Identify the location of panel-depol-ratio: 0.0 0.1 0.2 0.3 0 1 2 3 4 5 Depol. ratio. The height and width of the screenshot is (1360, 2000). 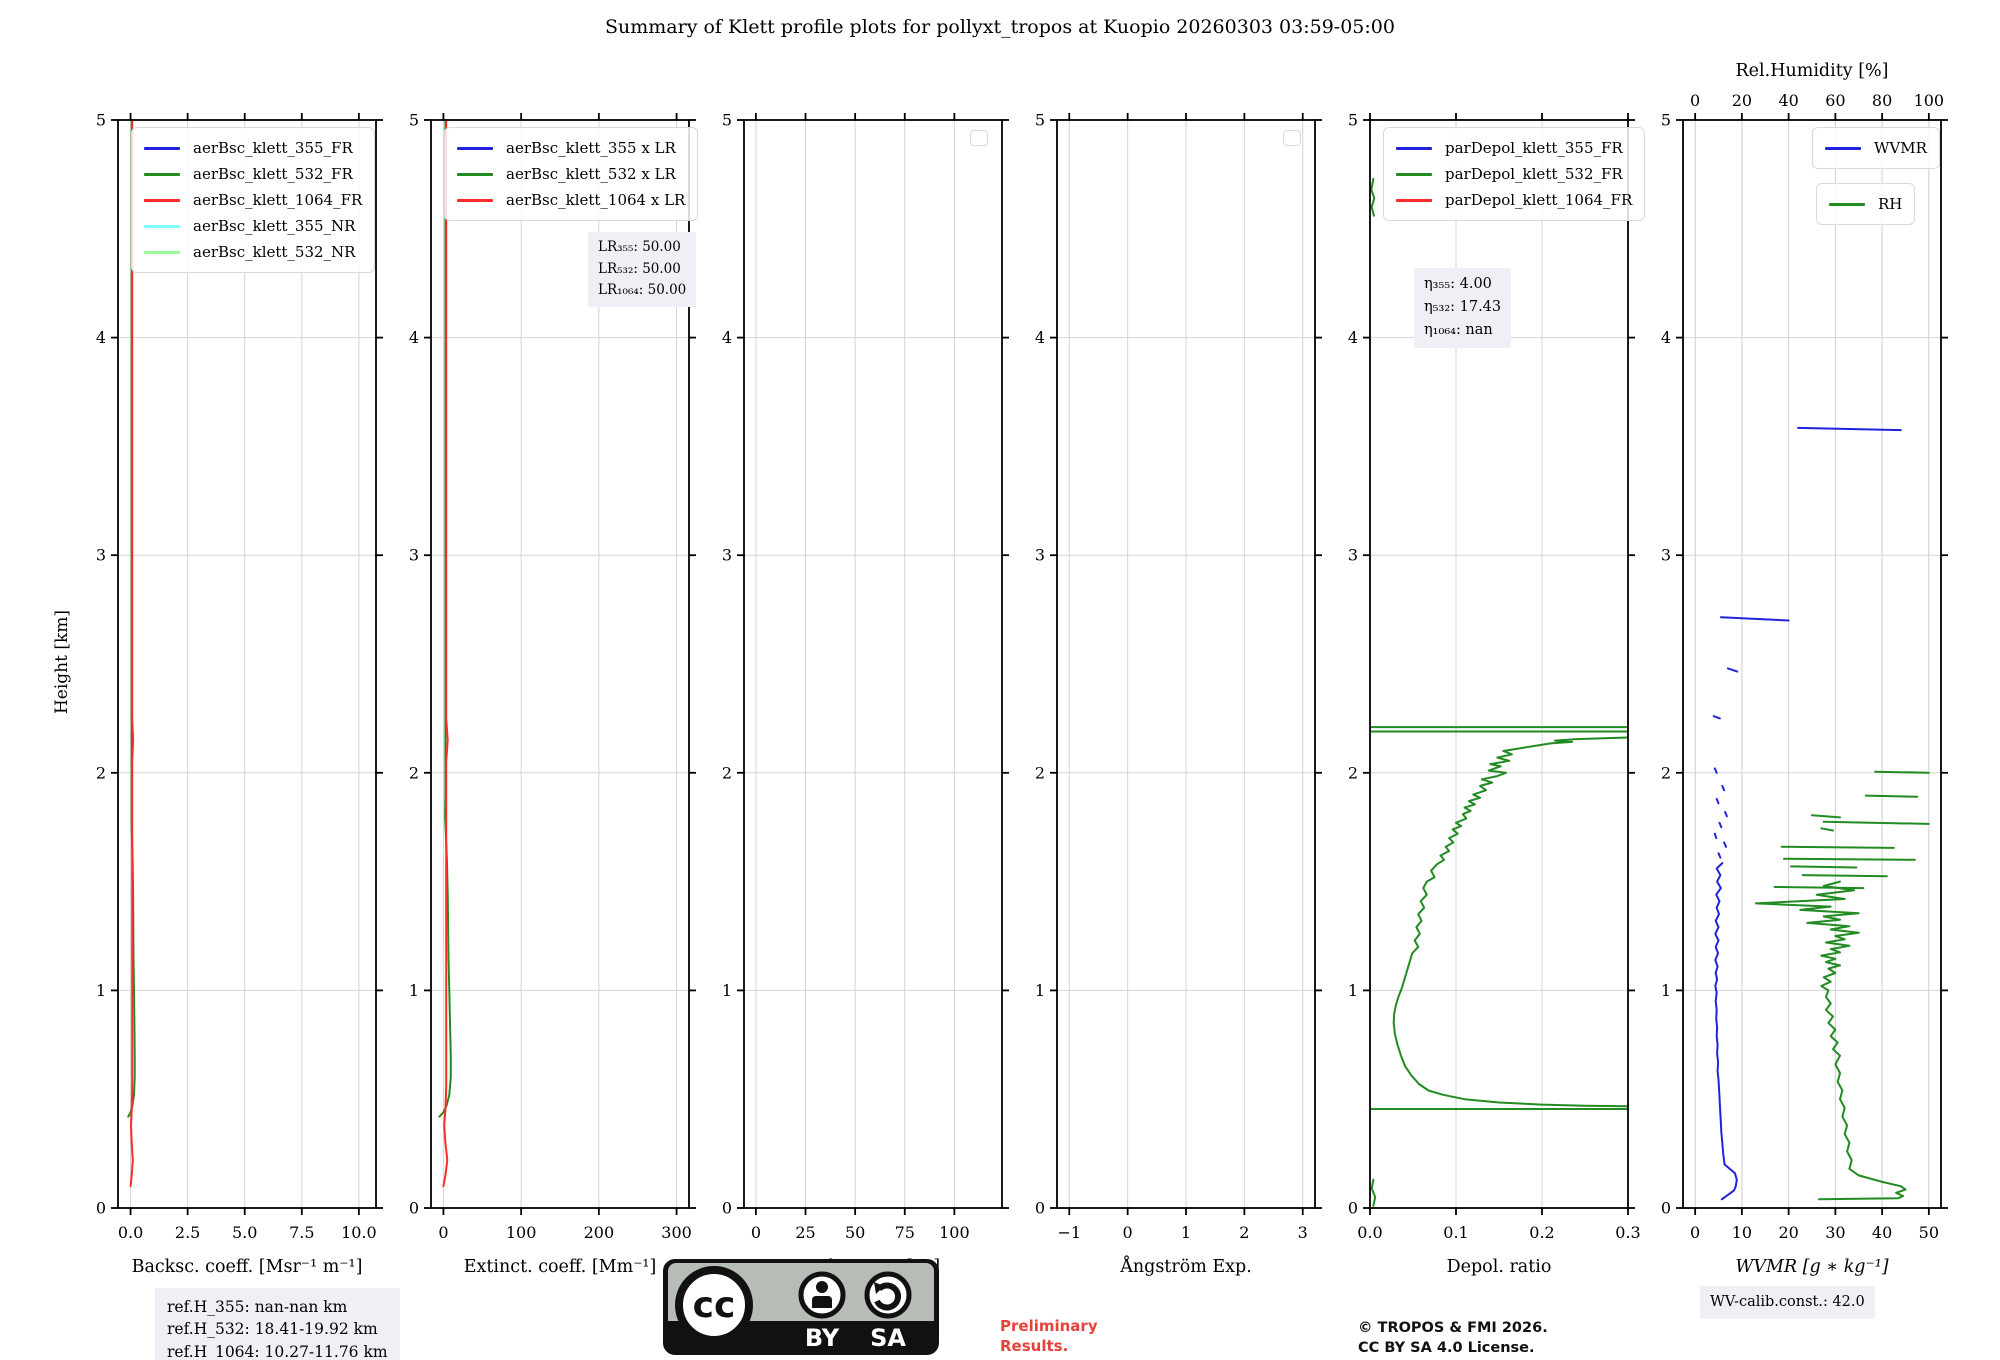
(1494, 694).